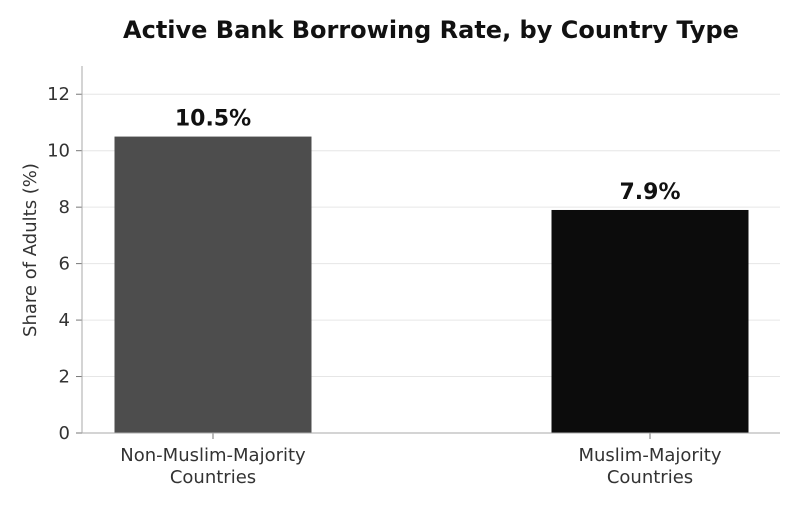  What do you see at coordinates (649, 192) in the screenshot?
I see `bar-value-label: 7.9%` at bounding box center [649, 192].